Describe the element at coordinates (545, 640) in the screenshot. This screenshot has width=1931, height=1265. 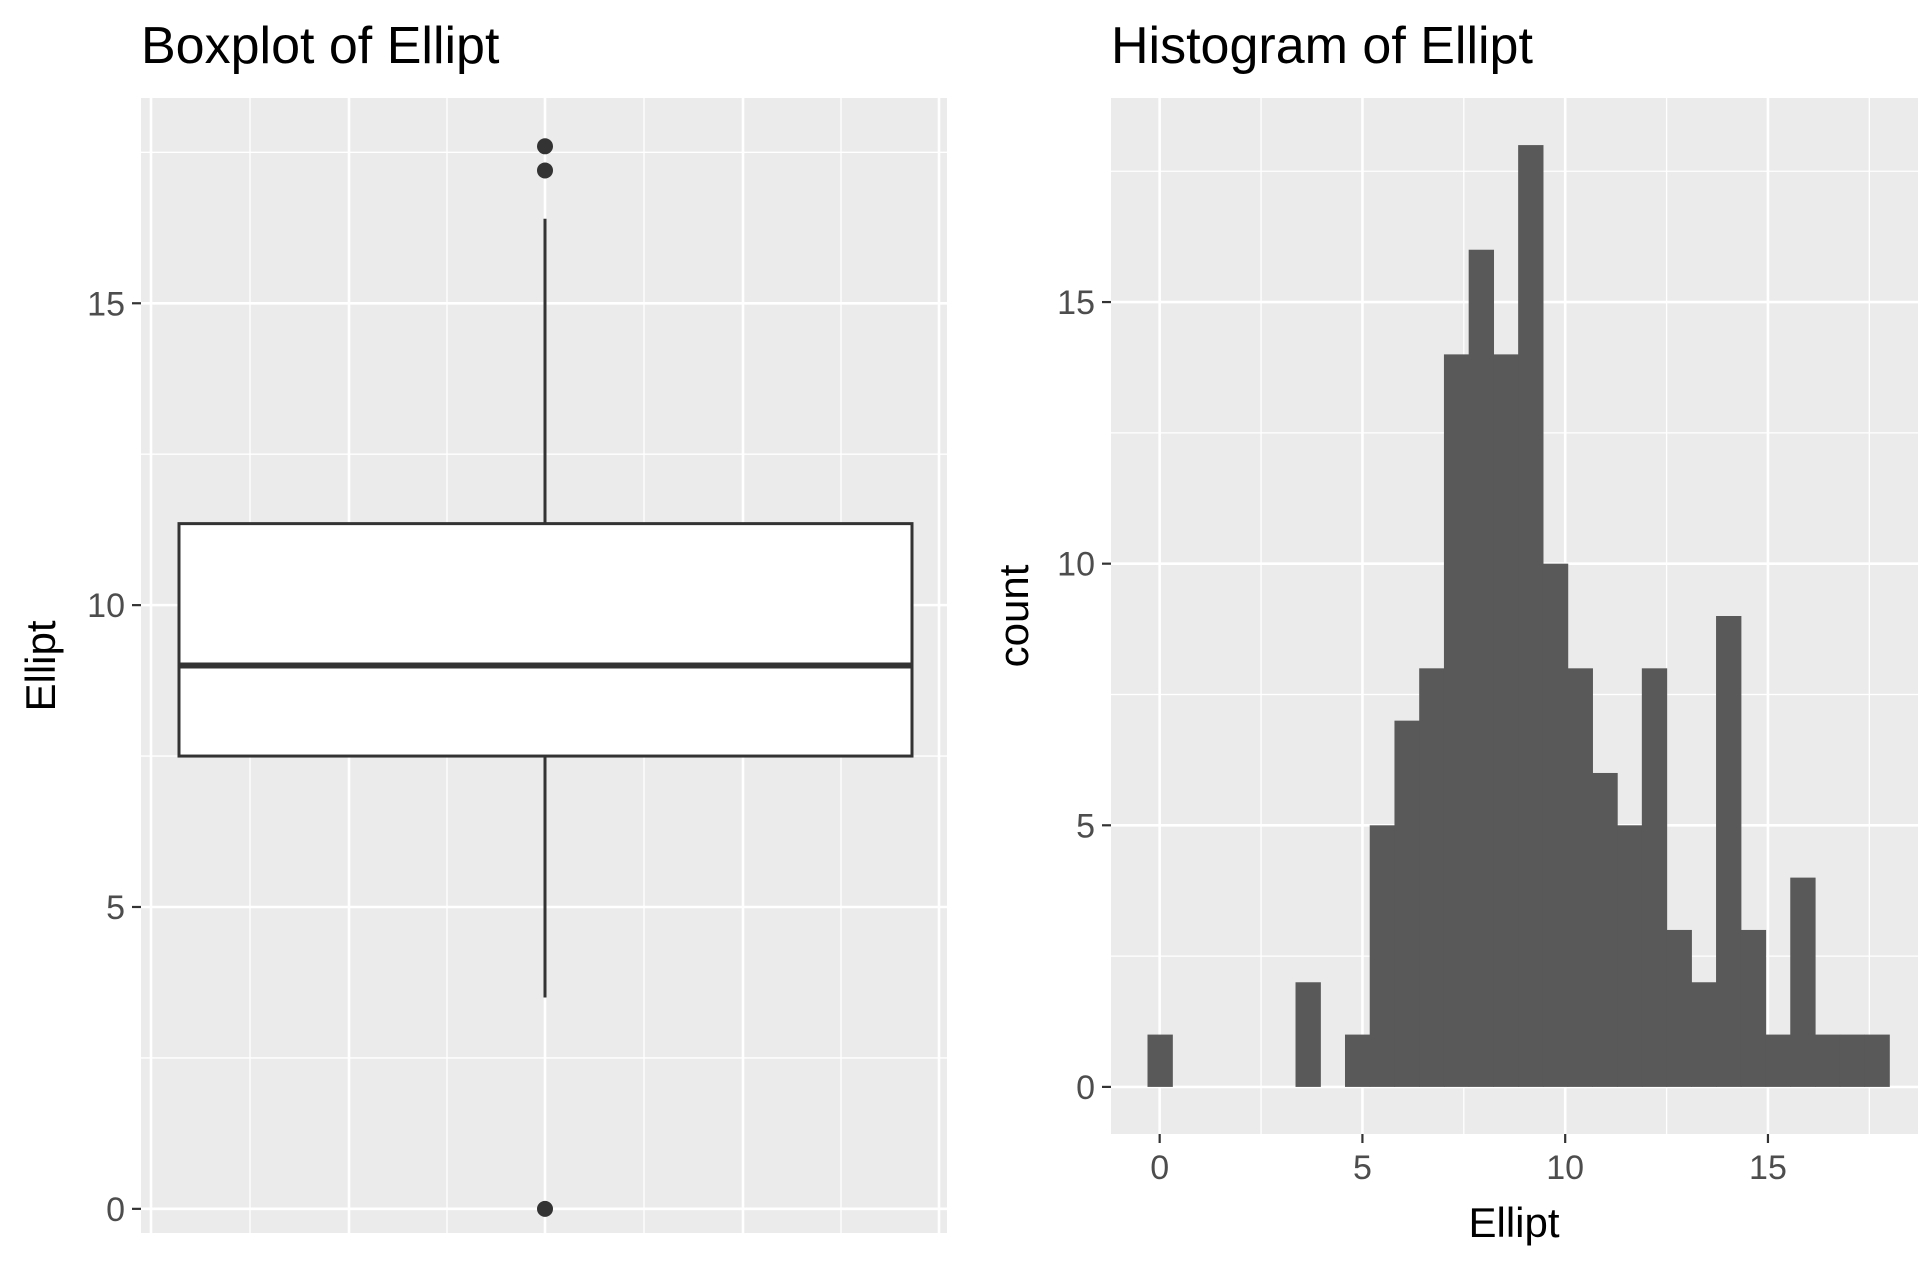
I see `boxplot-box` at that location.